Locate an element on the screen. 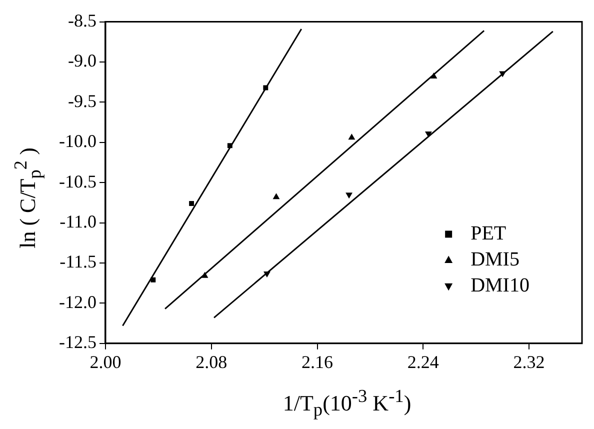  legend-label: PET is located at coordinates (488, 233).